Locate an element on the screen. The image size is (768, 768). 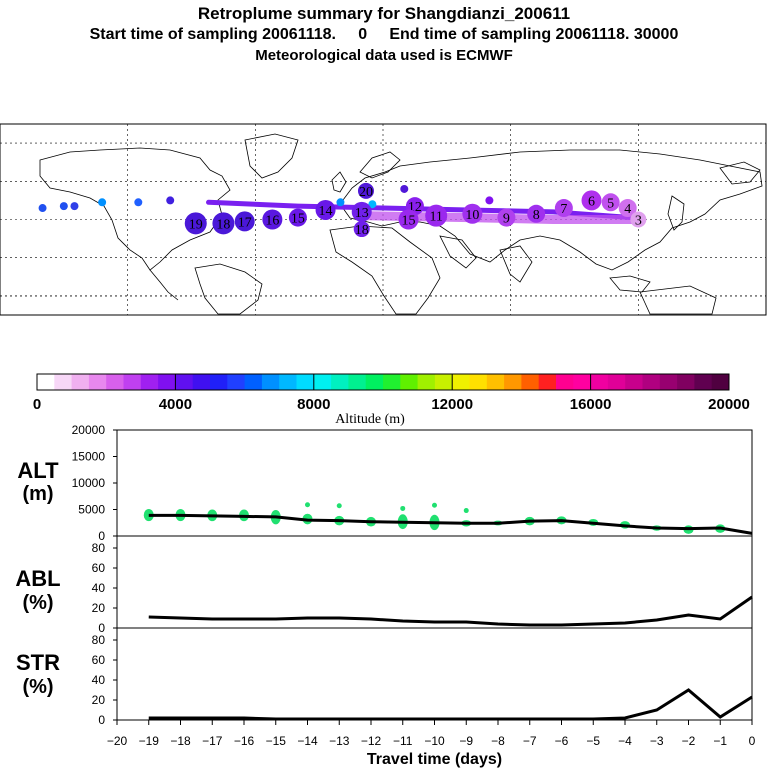
plume-centroid: 5 is located at coordinates (610, 202).